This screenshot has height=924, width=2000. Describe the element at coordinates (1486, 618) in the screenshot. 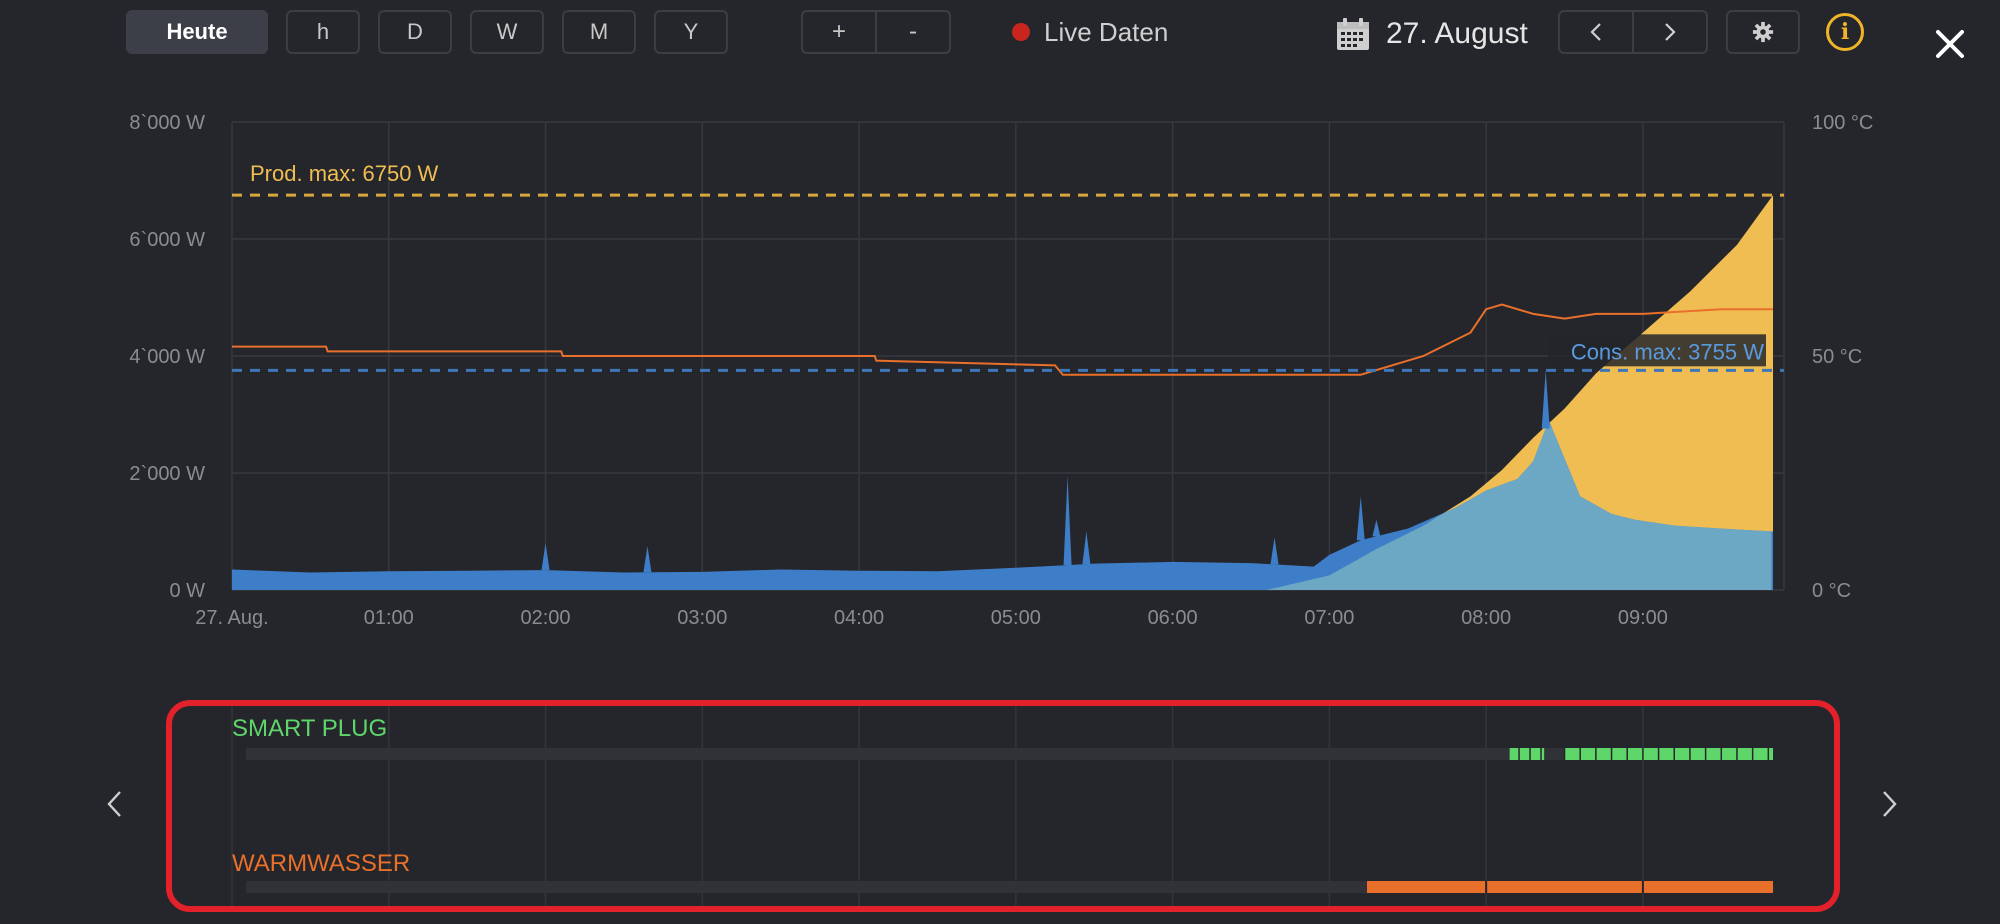

I see `x-tick-label: 08:00` at that location.